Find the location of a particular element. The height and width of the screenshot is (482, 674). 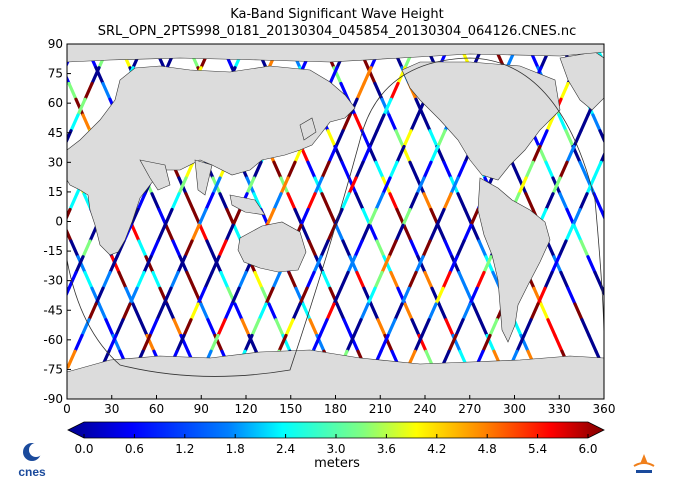

colorbar-ticks: 0.0 0.6 1.2 1.8 2.4 3.0 3.6 4.2 4.8 5.4 6.0 is located at coordinates (336, 445).